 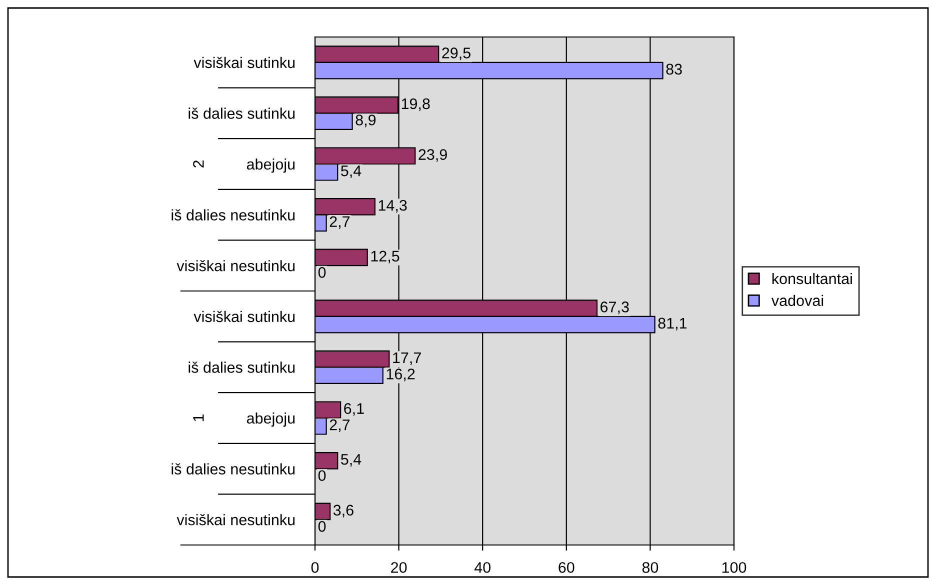 I want to click on data-label: 83, so click(x=674, y=69).